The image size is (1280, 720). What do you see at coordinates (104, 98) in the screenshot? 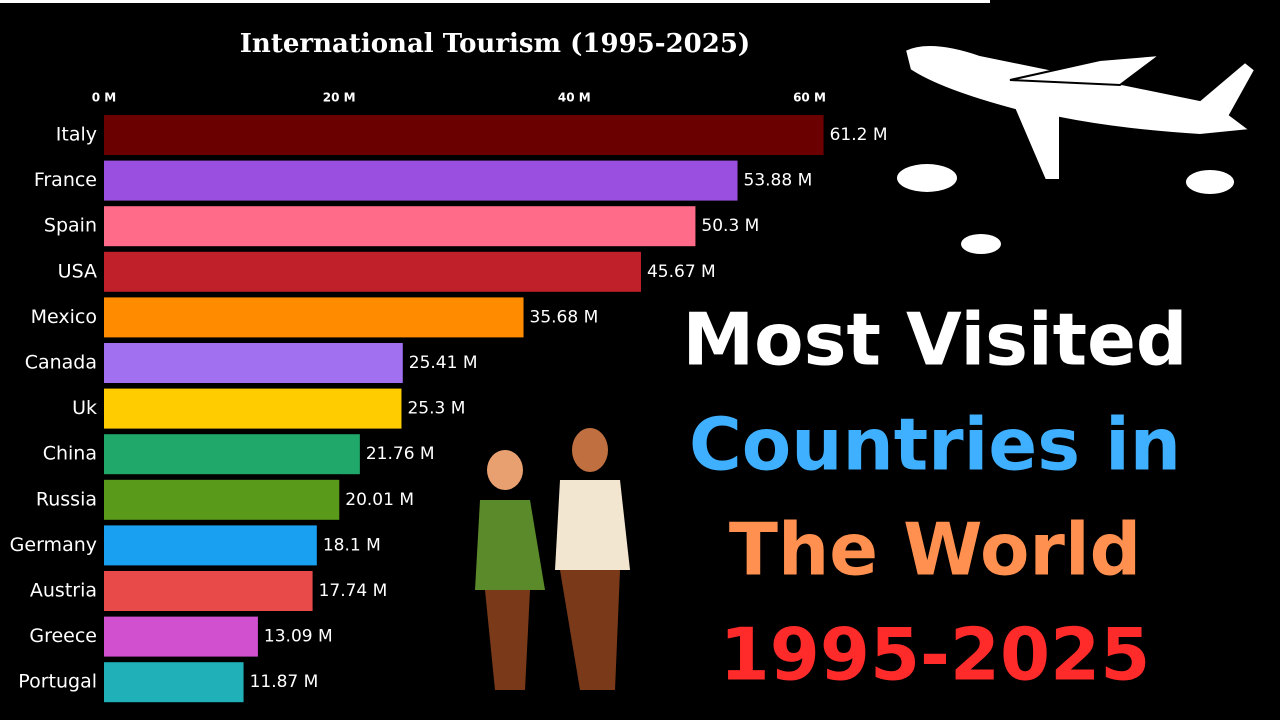
I see `x-tick-label: 0 M` at bounding box center [104, 98].